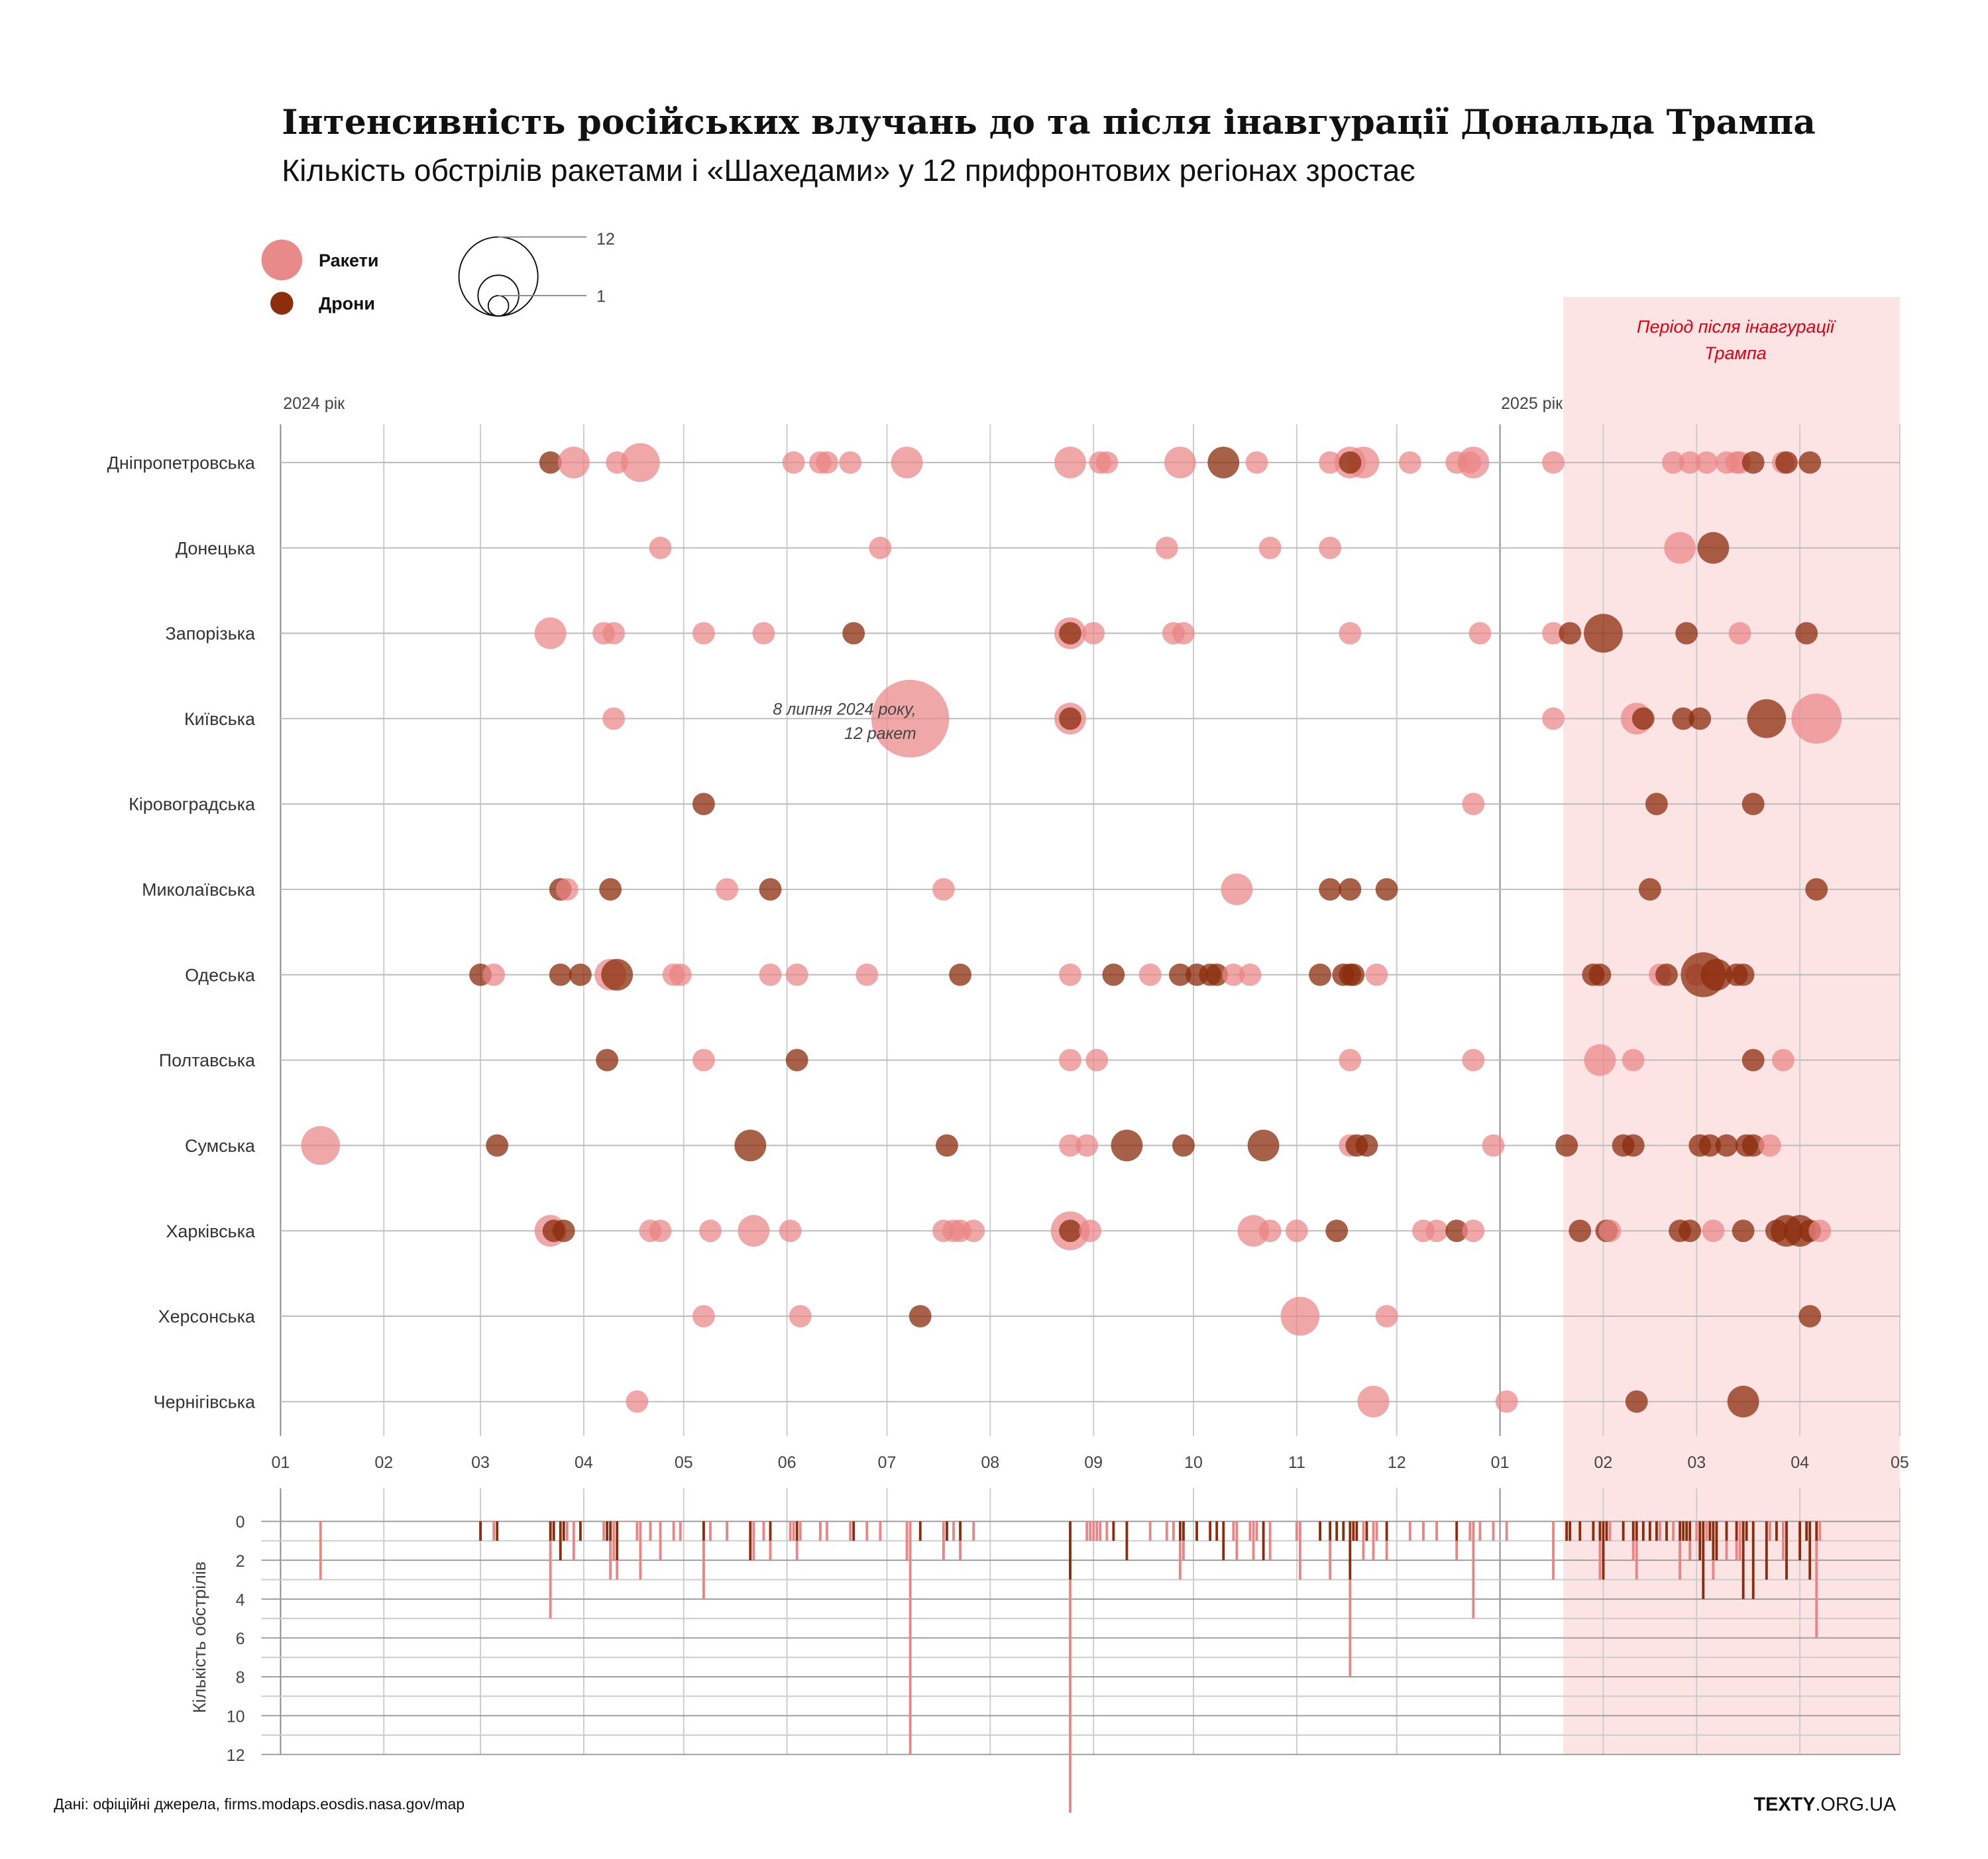 The width and height of the screenshot is (1988, 1859). I want to click on year-label-2024: 2024 рік, so click(314, 403).